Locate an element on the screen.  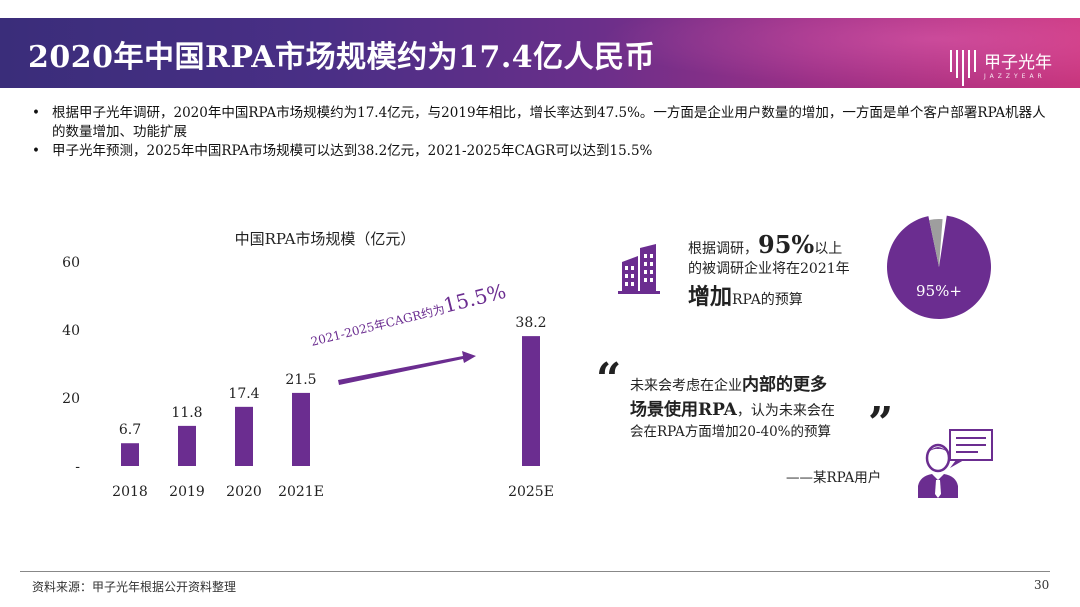
x-tick-label: 2020 is located at coordinates (244, 492).